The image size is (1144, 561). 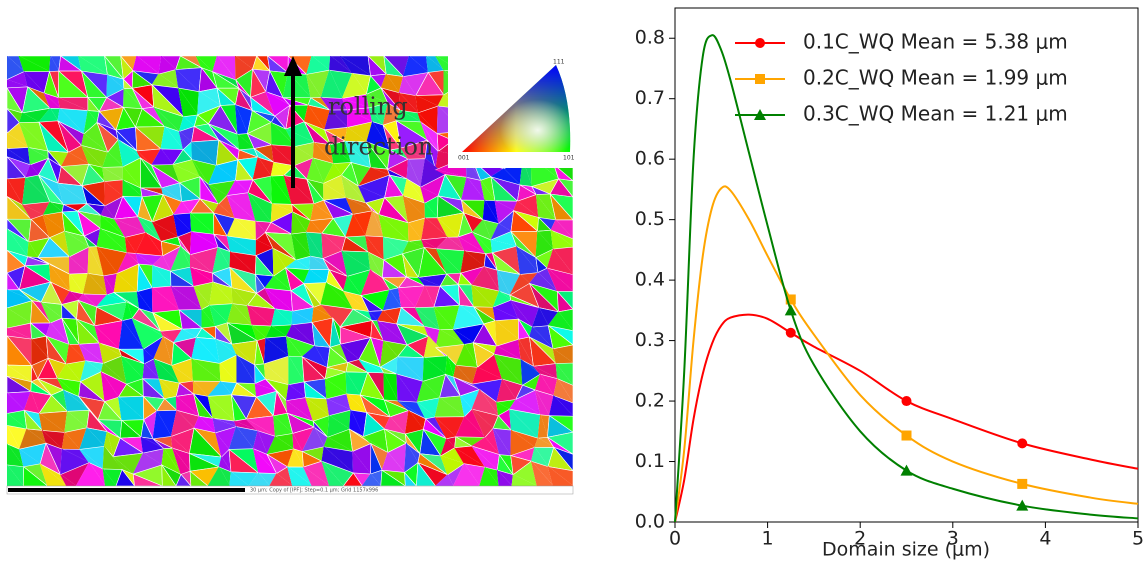 I want to click on x-tick-label: 1, so click(x=768, y=539).